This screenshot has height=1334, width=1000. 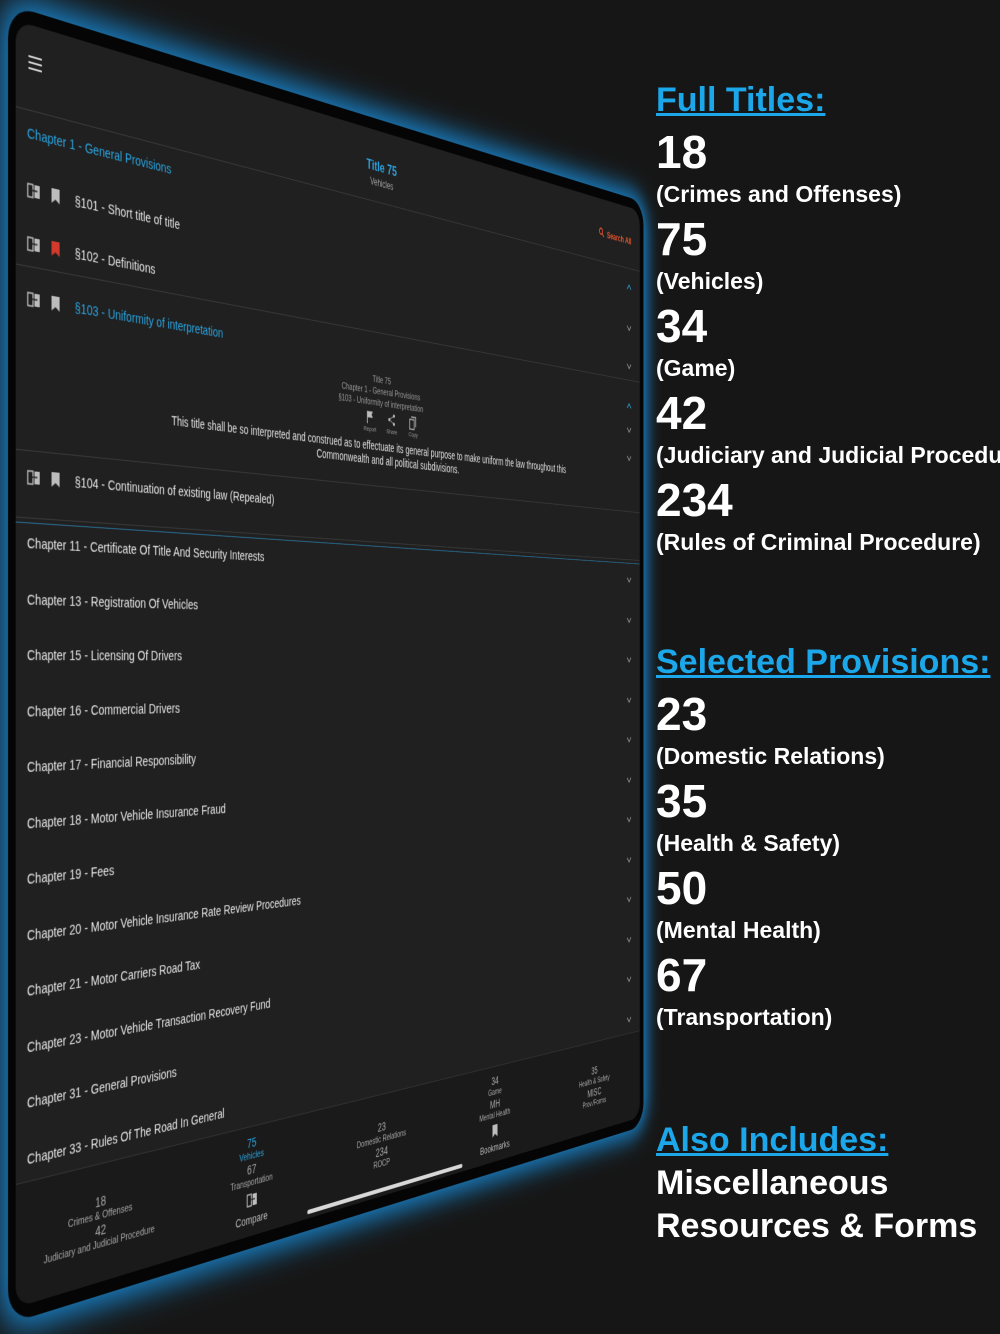 I want to click on detail-action-label: Share, so click(x=392, y=432).